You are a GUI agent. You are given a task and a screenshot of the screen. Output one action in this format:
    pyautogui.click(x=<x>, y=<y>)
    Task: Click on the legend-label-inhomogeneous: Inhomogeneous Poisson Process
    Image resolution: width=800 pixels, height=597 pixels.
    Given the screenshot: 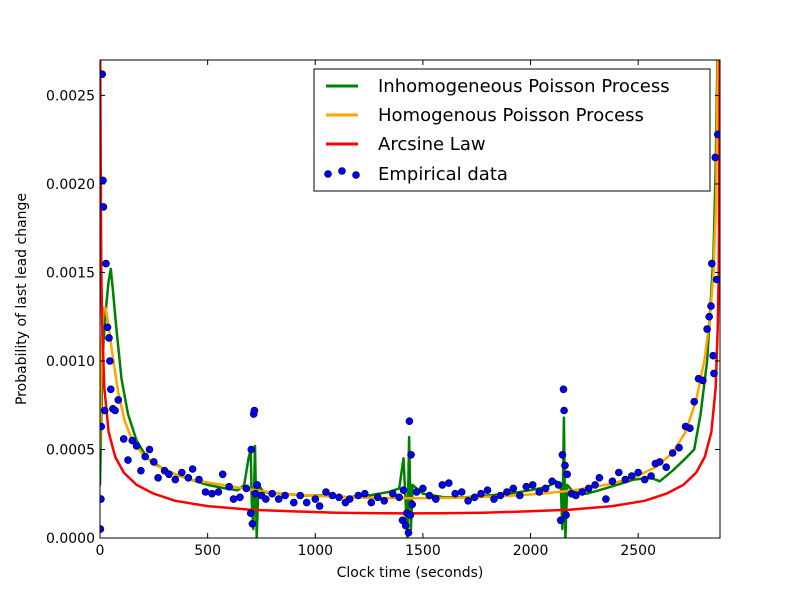 What is the action you would take?
    pyautogui.click(x=524, y=86)
    